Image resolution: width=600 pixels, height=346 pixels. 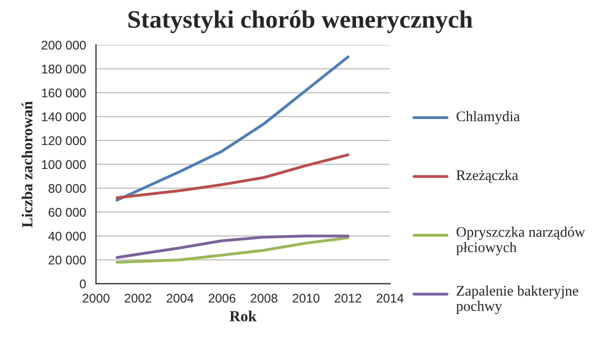 I want to click on chart-title: Statystyki chorób wenerycznych, so click(x=300, y=22).